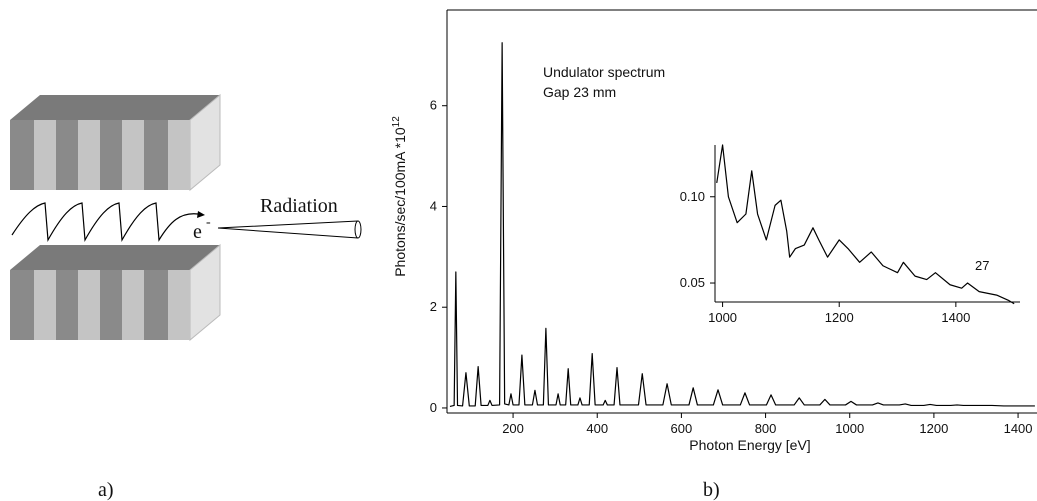  I want to click on annotation: Gap 23 mm, so click(579, 92).